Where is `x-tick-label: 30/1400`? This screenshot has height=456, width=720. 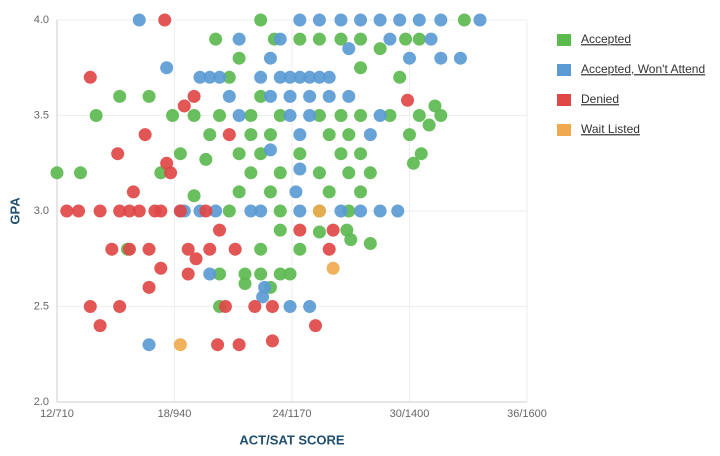 x-tick-label: 30/1400 is located at coordinates (410, 414).